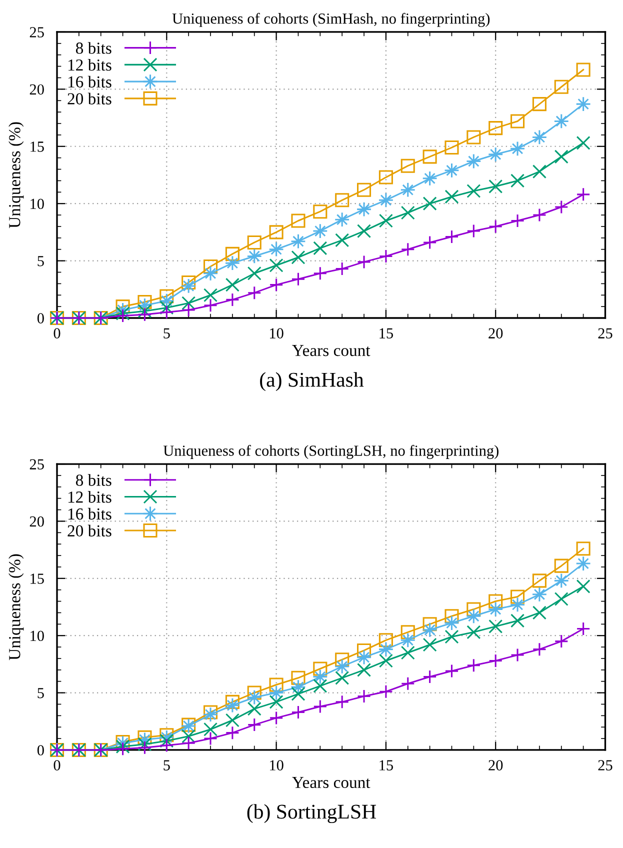  What do you see at coordinates (331, 19) in the screenshot?
I see `chart-title: Uniqueness of cohorts (SimHash, no fingerprinting)` at bounding box center [331, 19].